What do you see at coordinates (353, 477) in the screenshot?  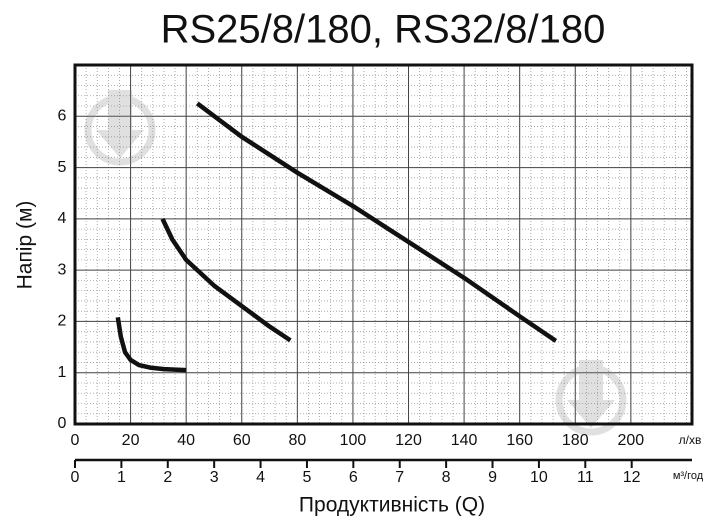 I see `x2-tick-label: 6` at bounding box center [353, 477].